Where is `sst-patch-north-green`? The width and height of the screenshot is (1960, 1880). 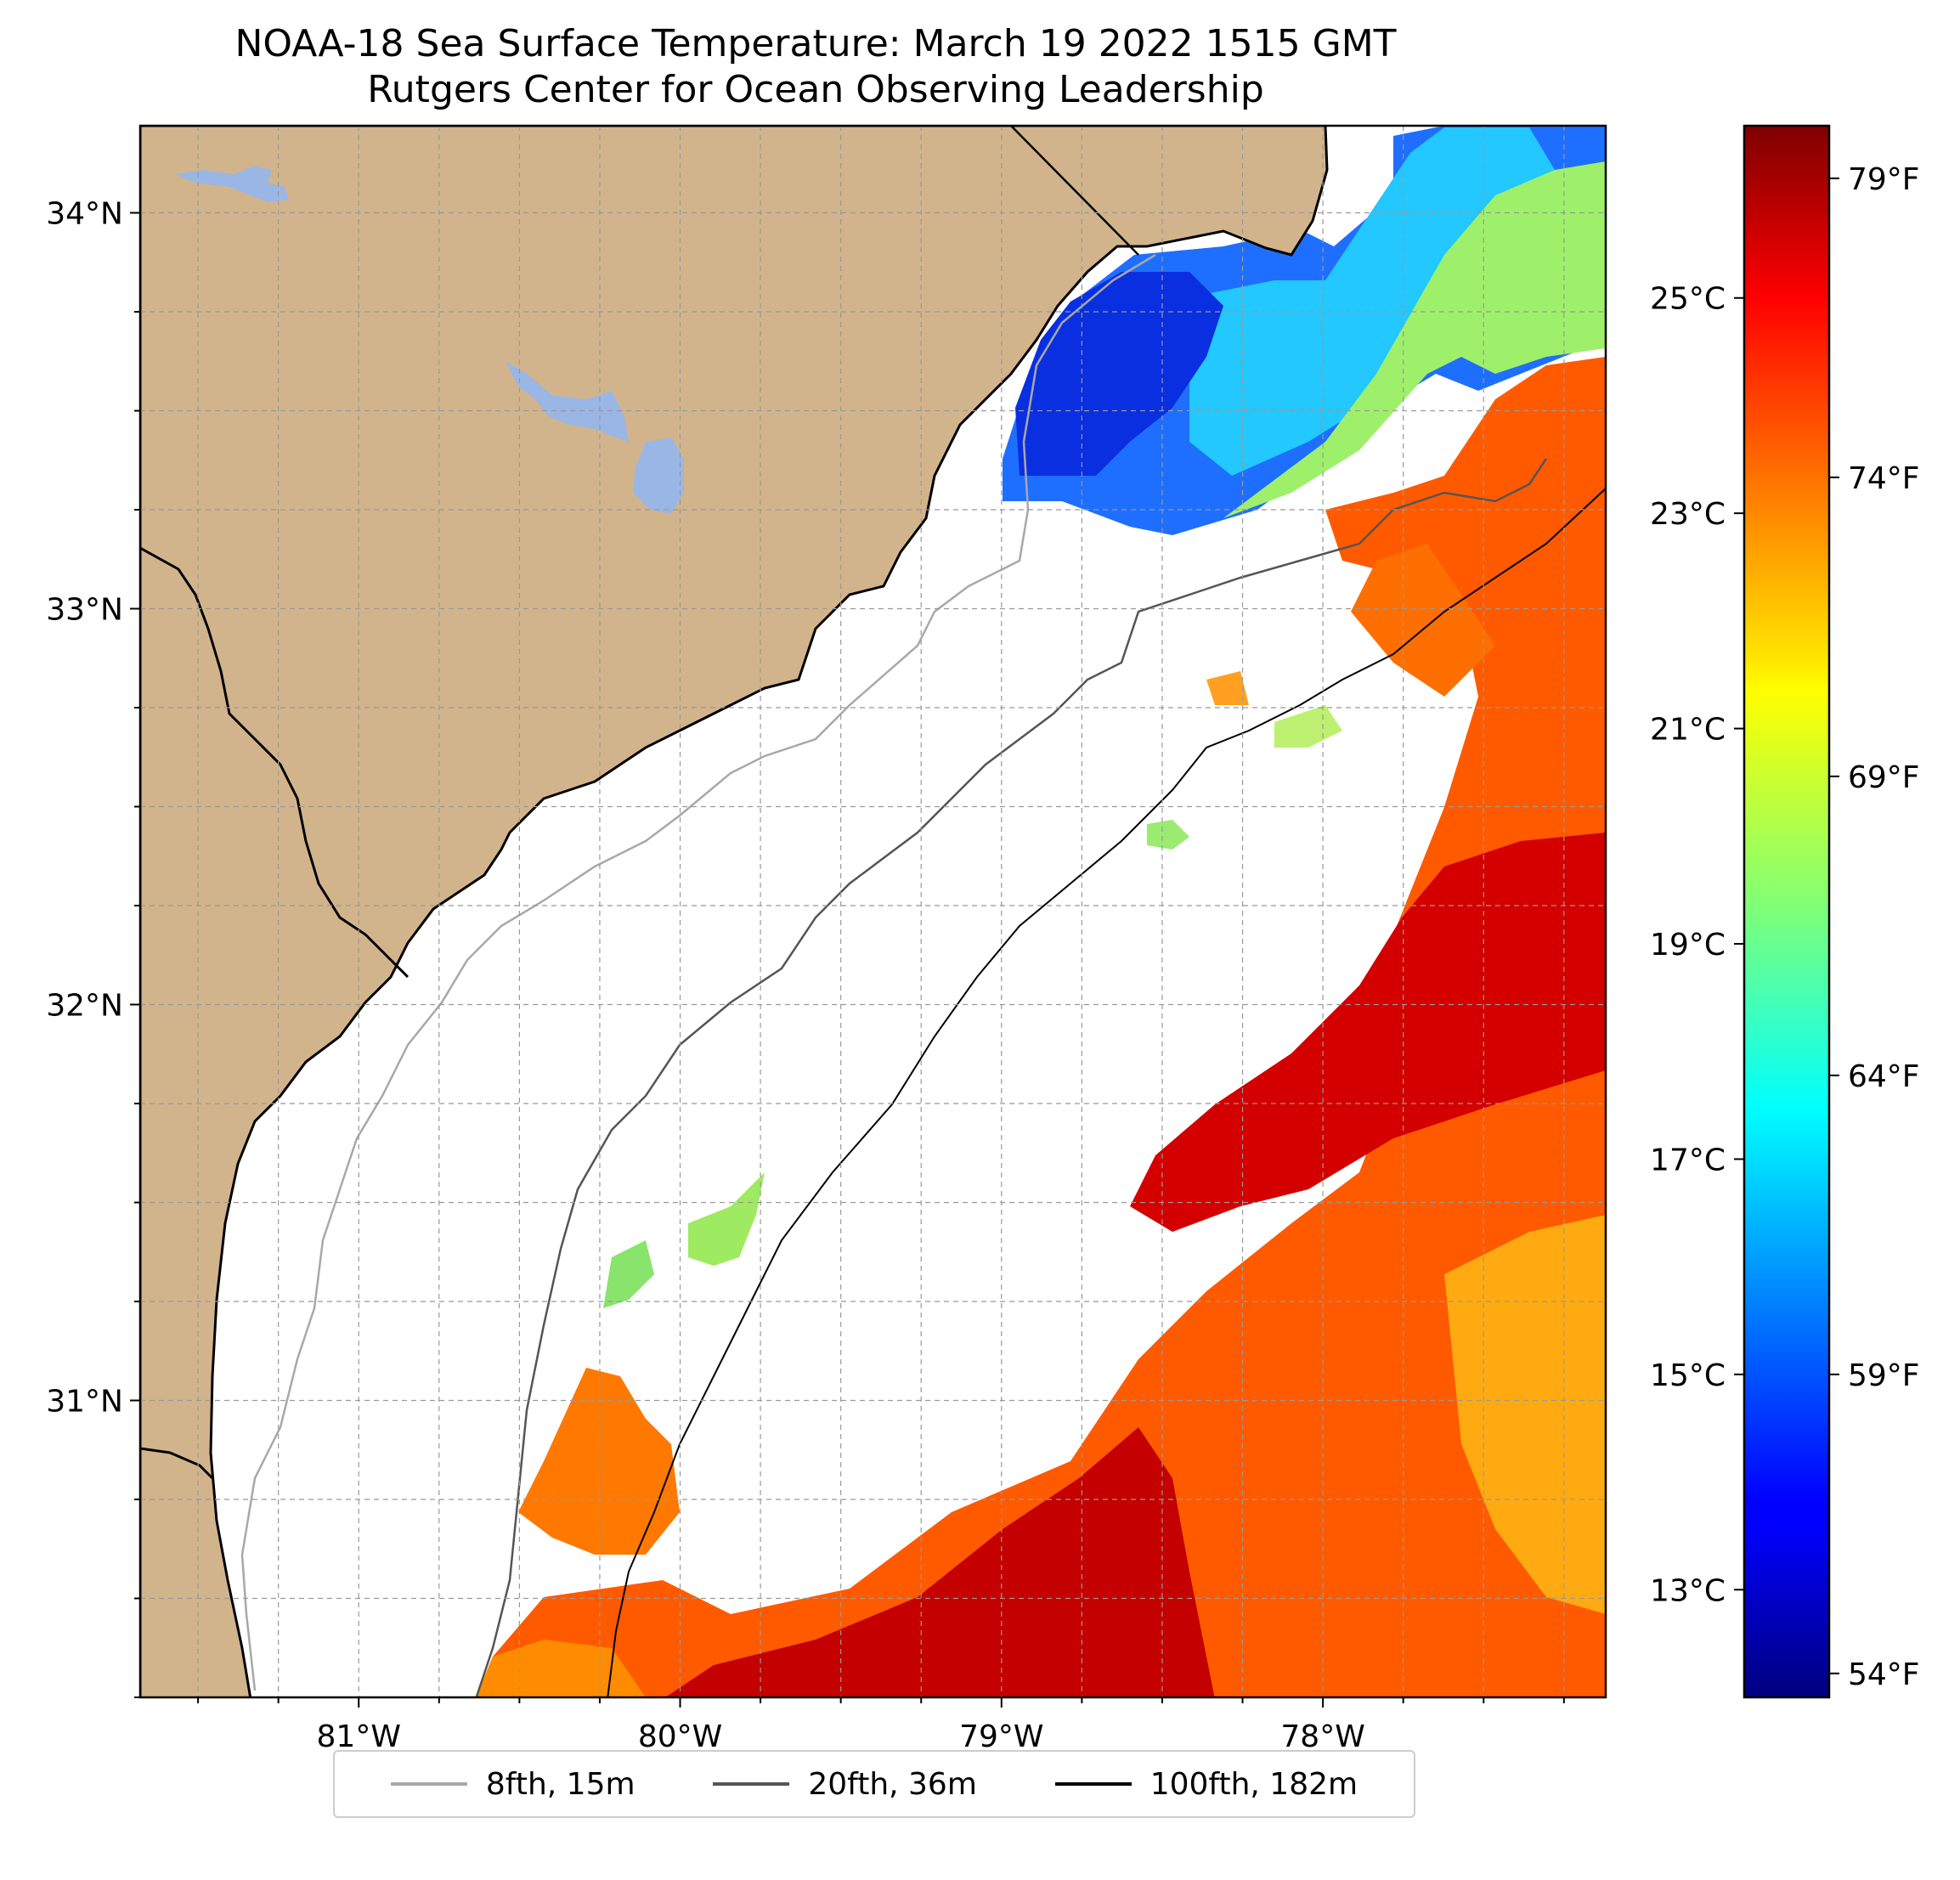 sst-patch-north-green is located at coordinates (1415, 339).